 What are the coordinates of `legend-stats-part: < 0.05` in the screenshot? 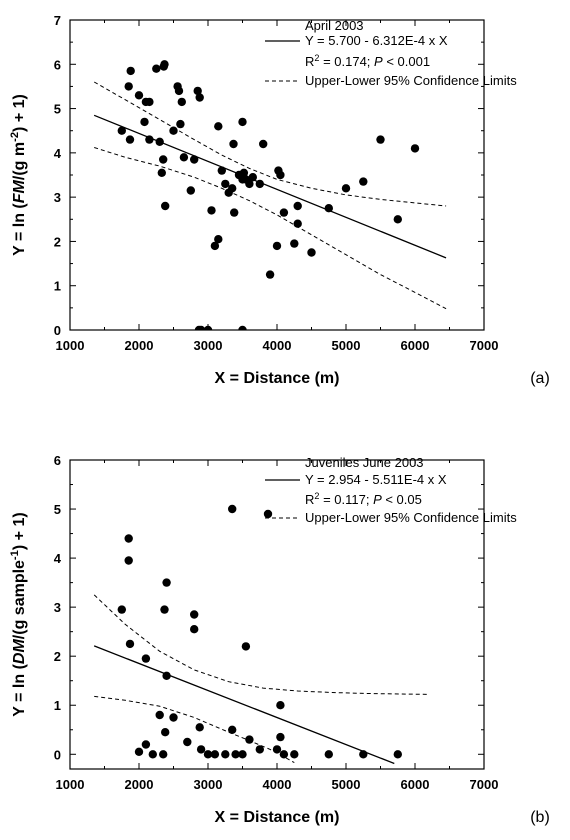 It's located at (402, 499).